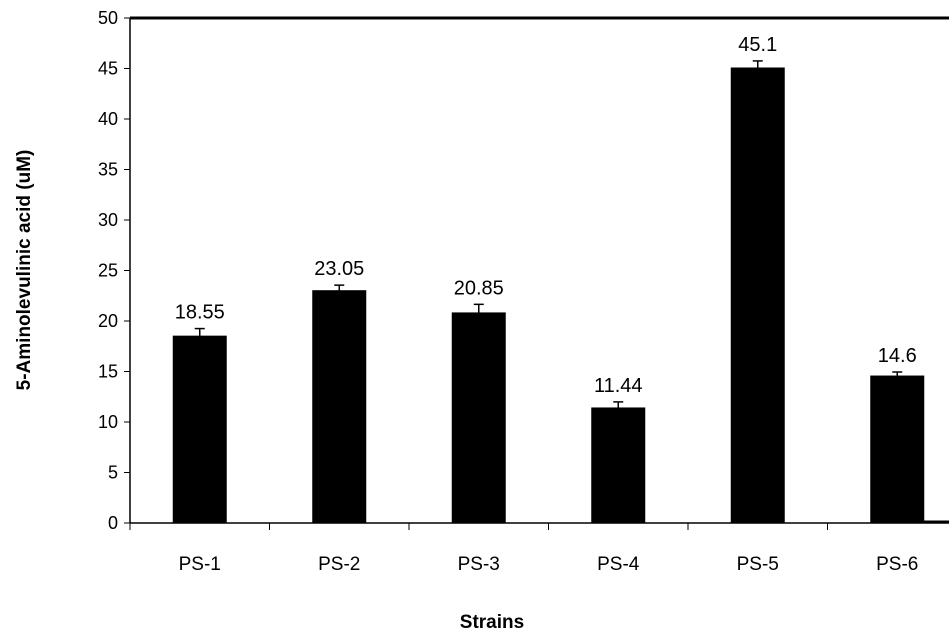  Describe the element at coordinates (897, 356) in the screenshot. I see `data-label: 14.6` at that location.